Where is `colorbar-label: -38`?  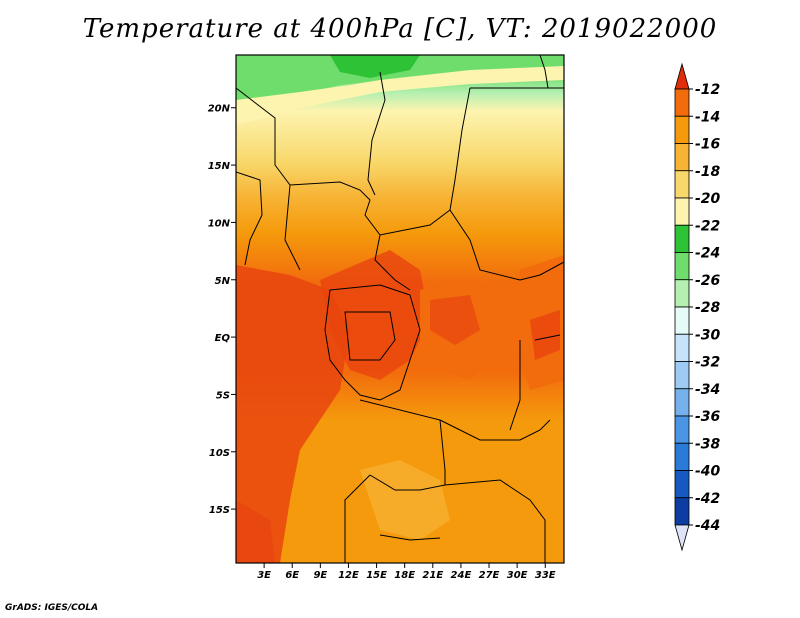
colorbar-label: -38 is located at coordinates (708, 444).